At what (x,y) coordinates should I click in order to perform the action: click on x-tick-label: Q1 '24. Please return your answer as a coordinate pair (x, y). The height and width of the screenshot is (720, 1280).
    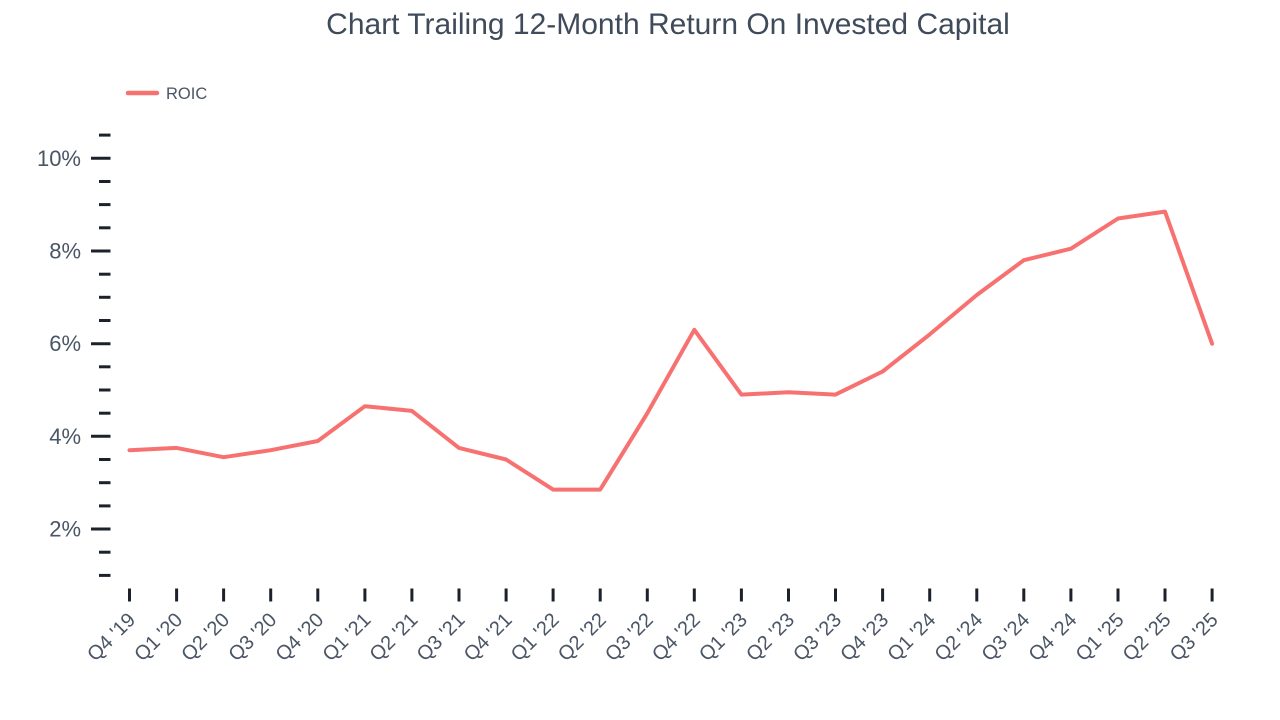
    Looking at the image, I should click on (911, 637).